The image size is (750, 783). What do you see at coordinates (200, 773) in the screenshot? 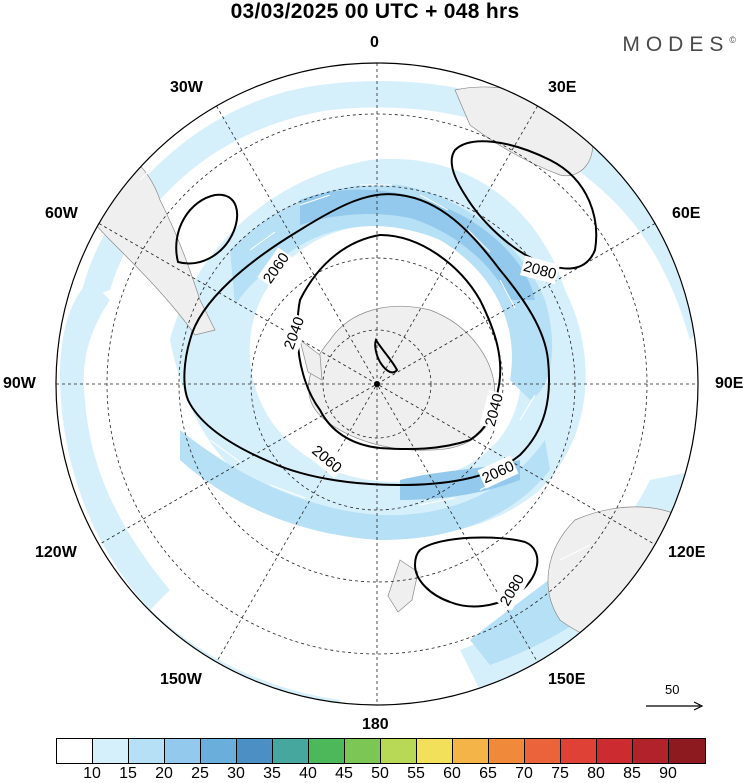
I see `colorbar-tick-label: 25` at bounding box center [200, 773].